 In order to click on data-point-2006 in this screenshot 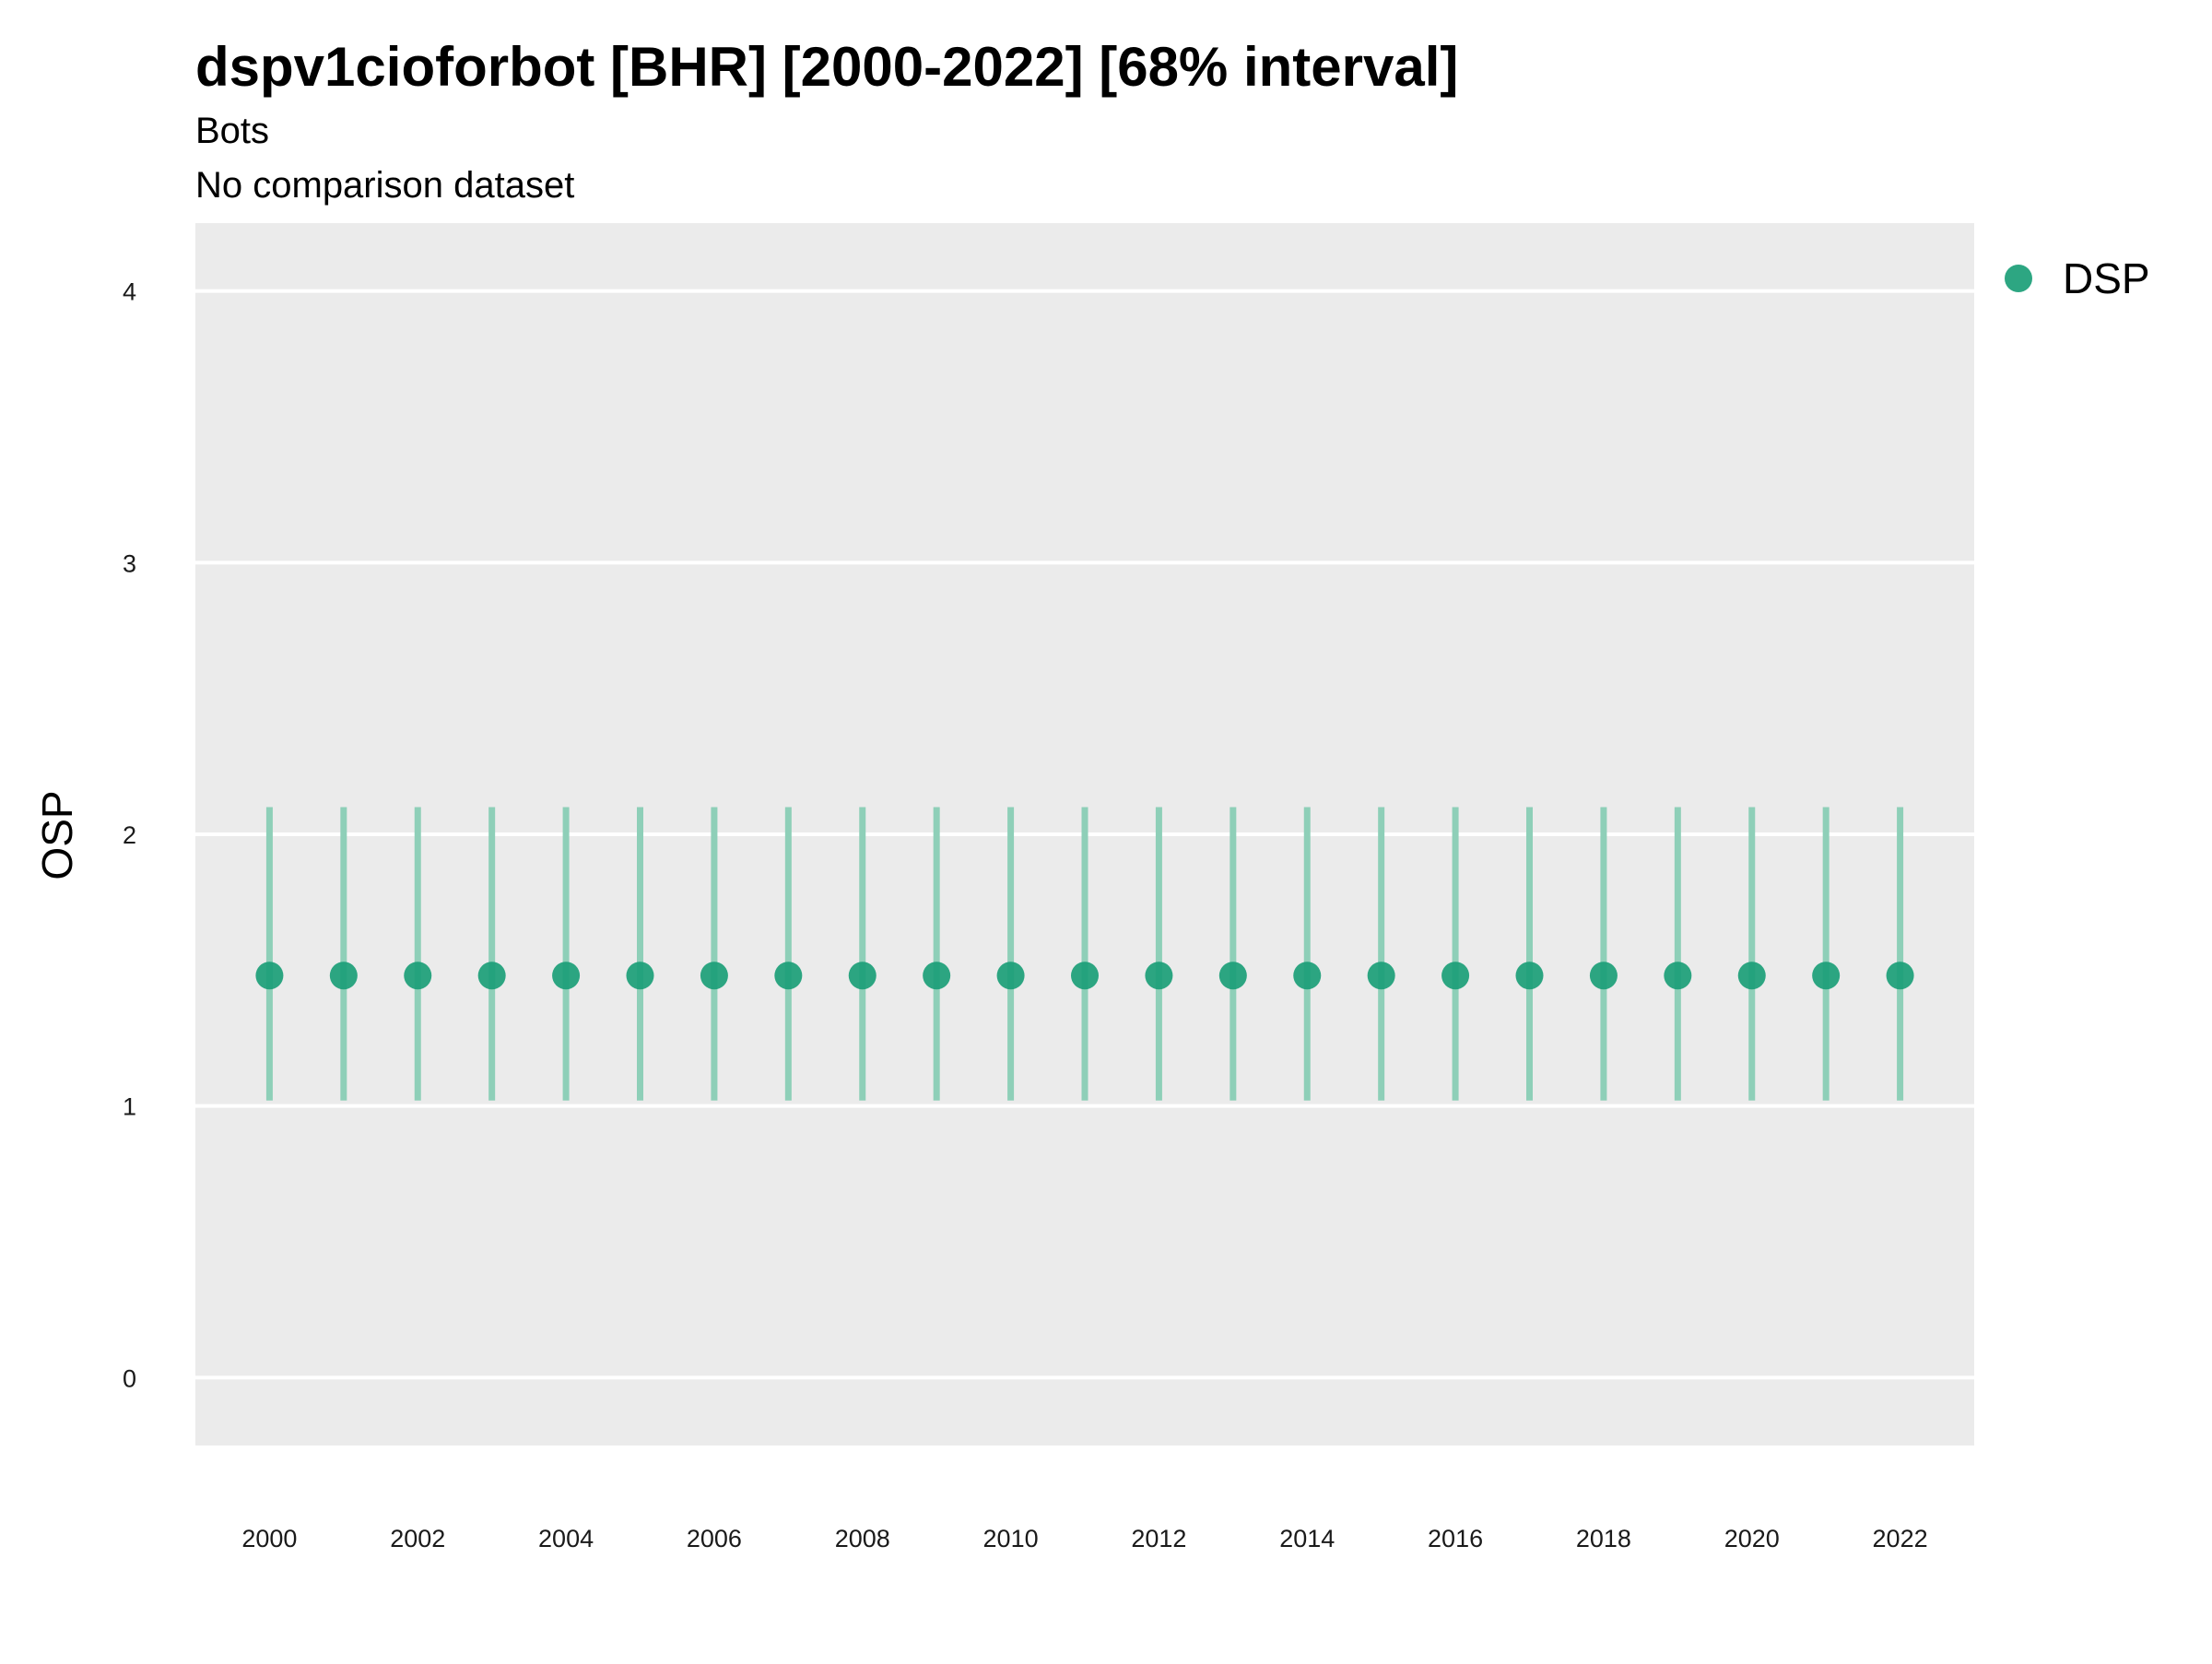, I will do `click(714, 976)`.